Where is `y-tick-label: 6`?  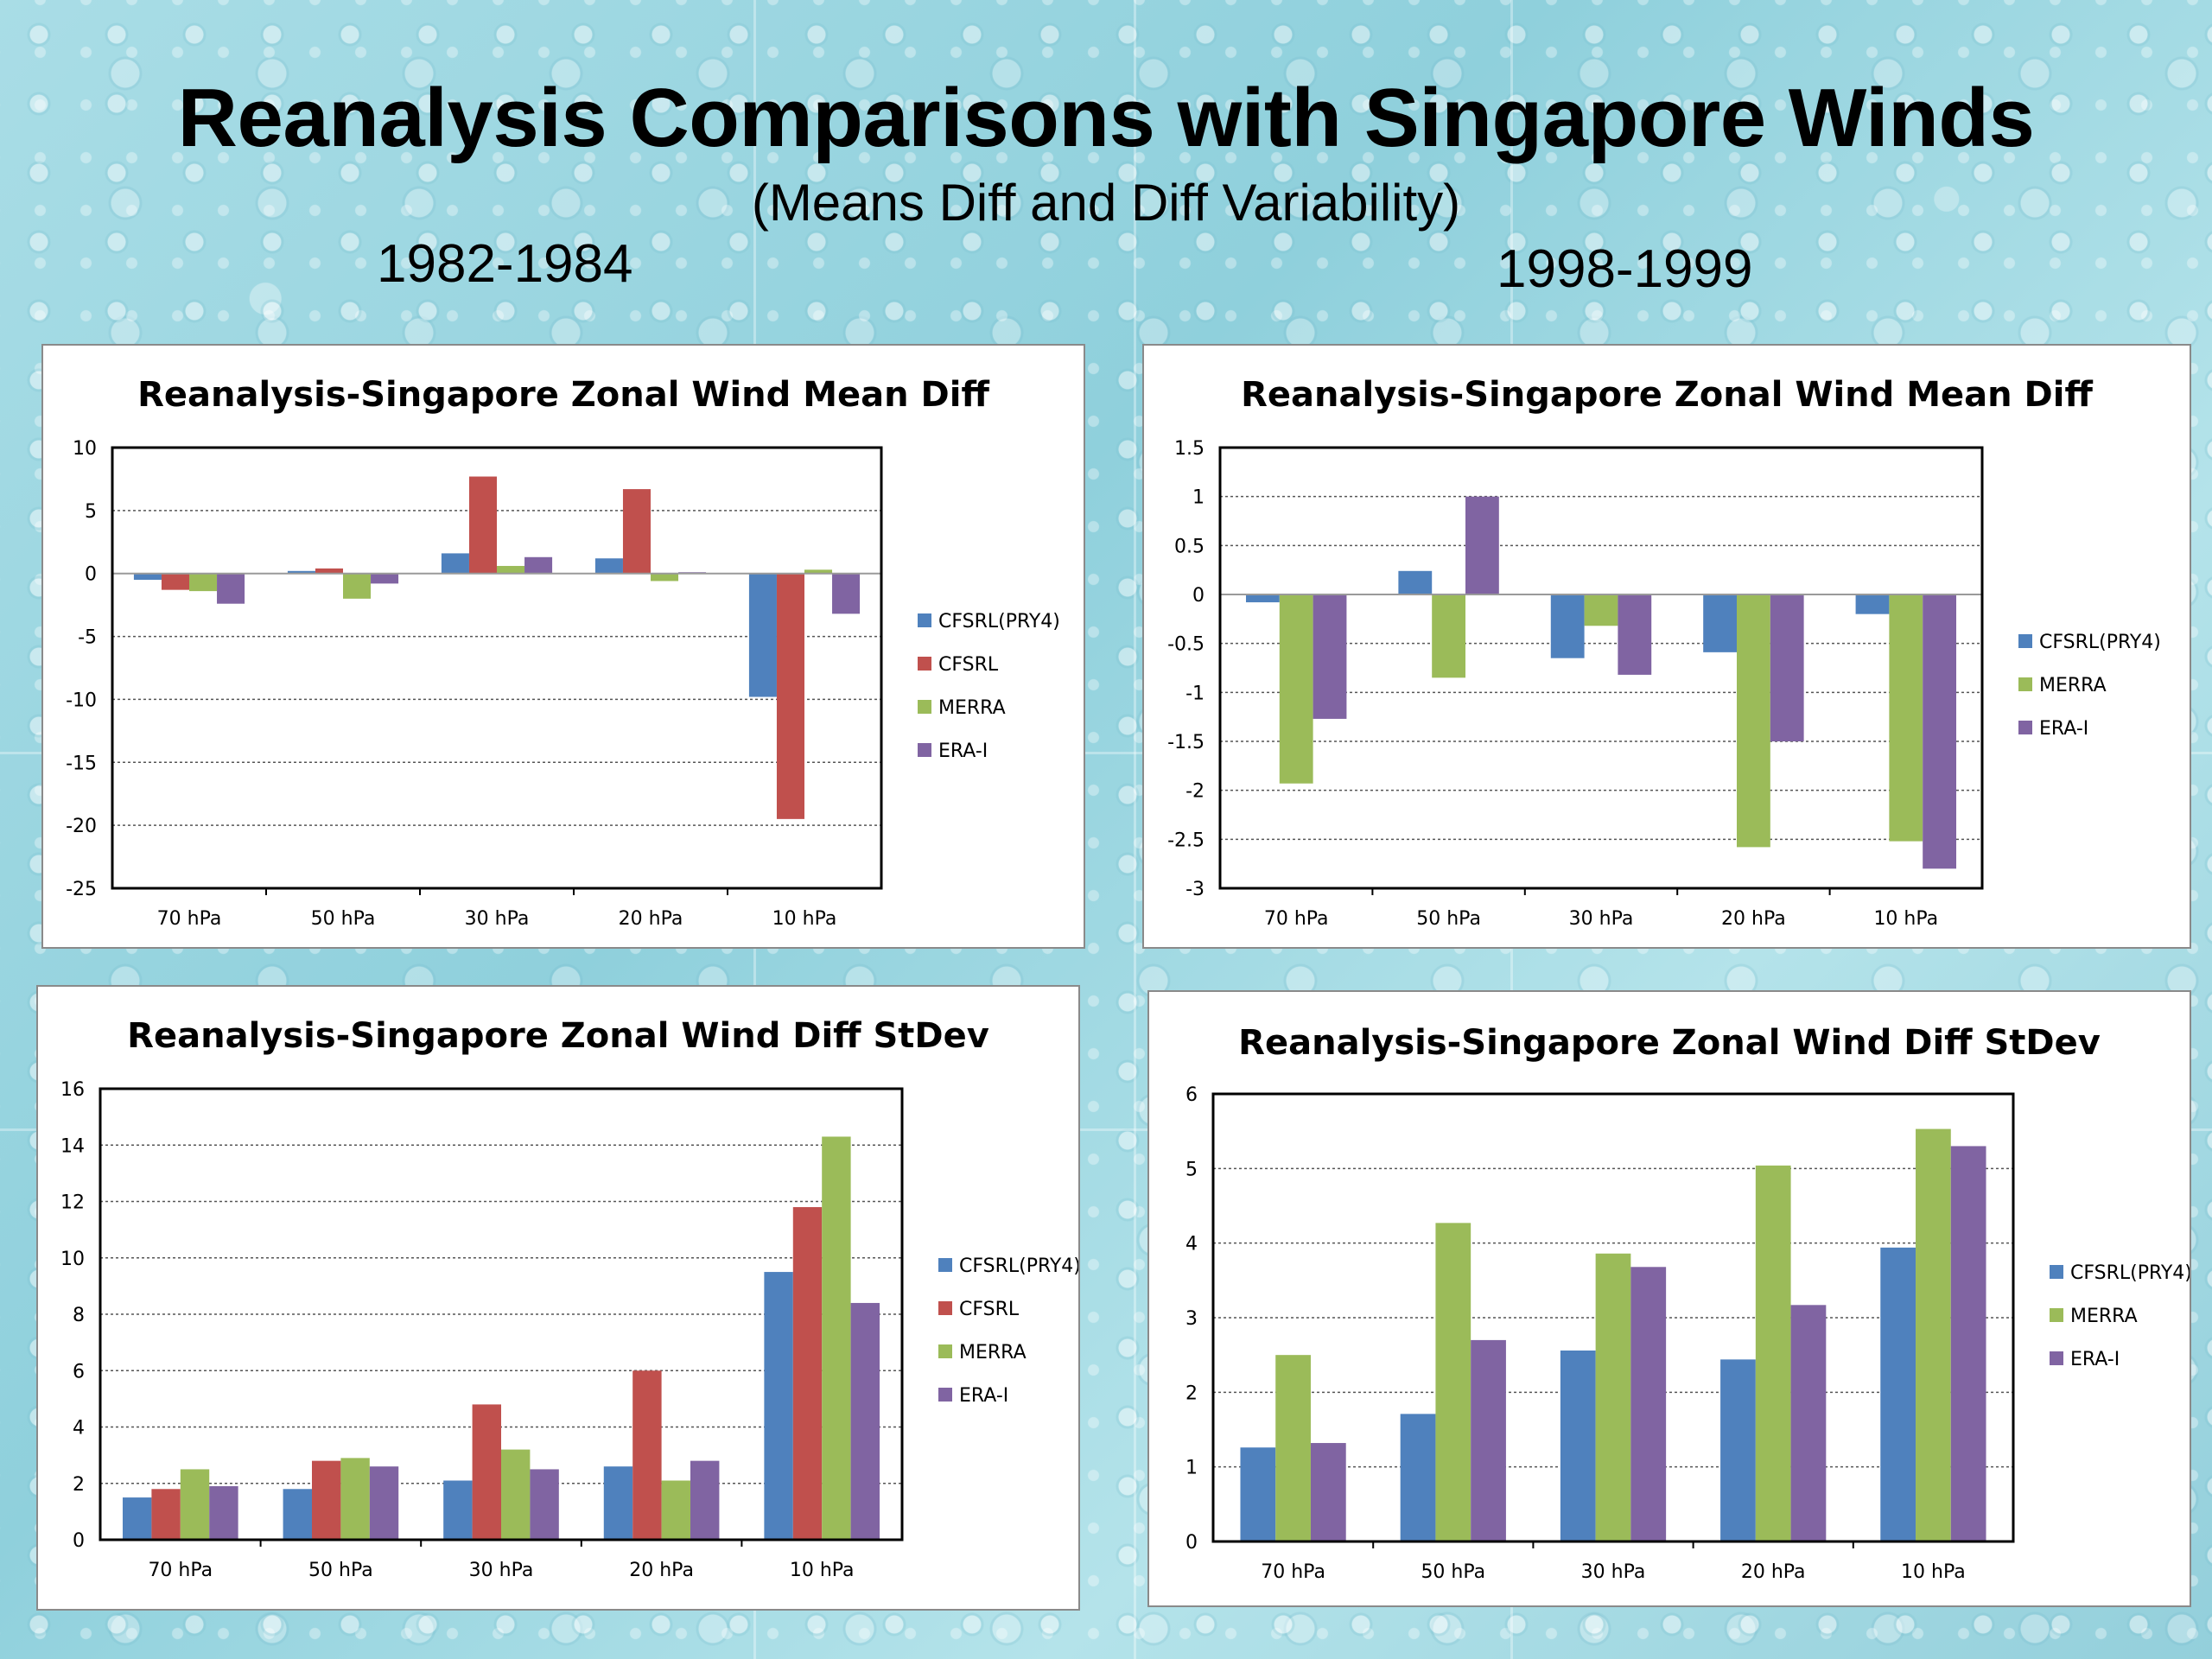
y-tick-label: 6 is located at coordinates (79, 1371).